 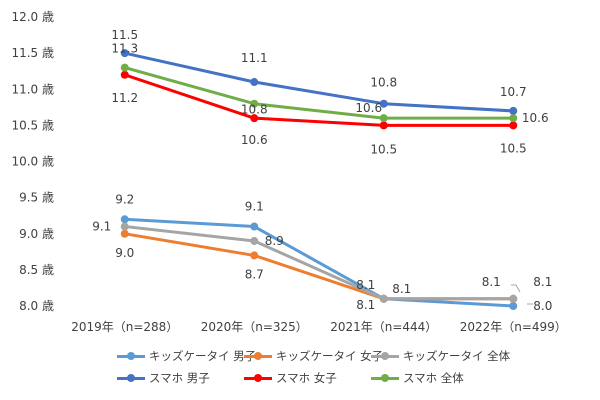 I want to click on y-tick-label: 11.5 歳, so click(x=32, y=53).